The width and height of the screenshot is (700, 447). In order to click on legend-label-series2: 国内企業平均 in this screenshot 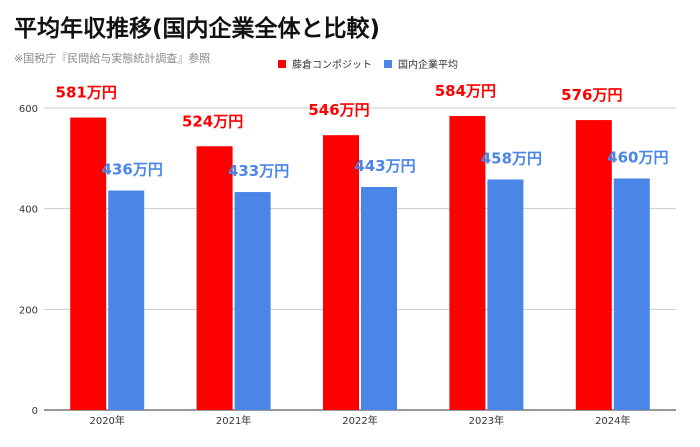, I will do `click(428, 64)`.